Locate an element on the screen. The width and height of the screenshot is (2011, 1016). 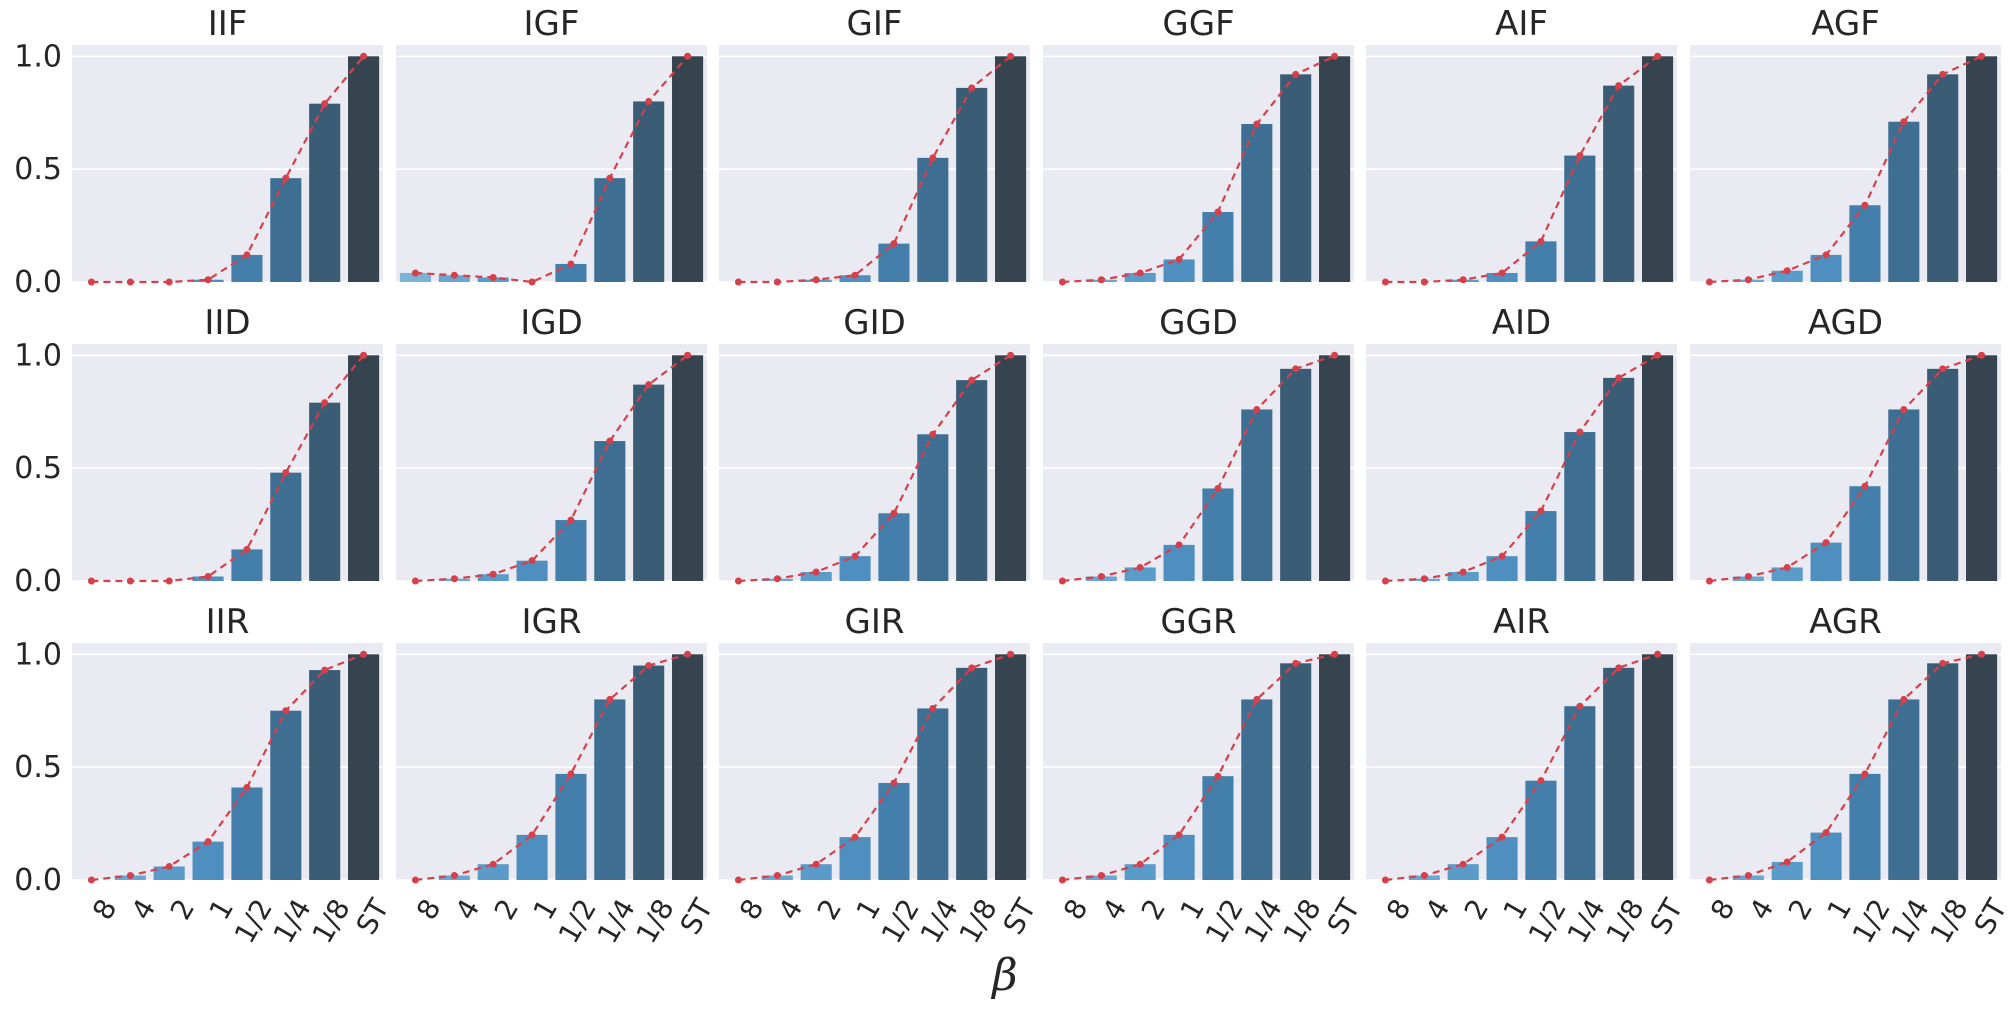
x-tick-label: 1/8 is located at coordinates (1949, 921).